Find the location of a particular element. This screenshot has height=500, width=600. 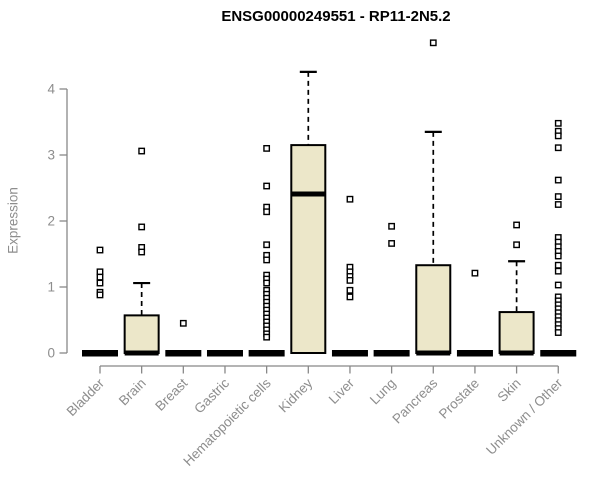

y-tick-label: 0 is located at coordinates (51, 353).